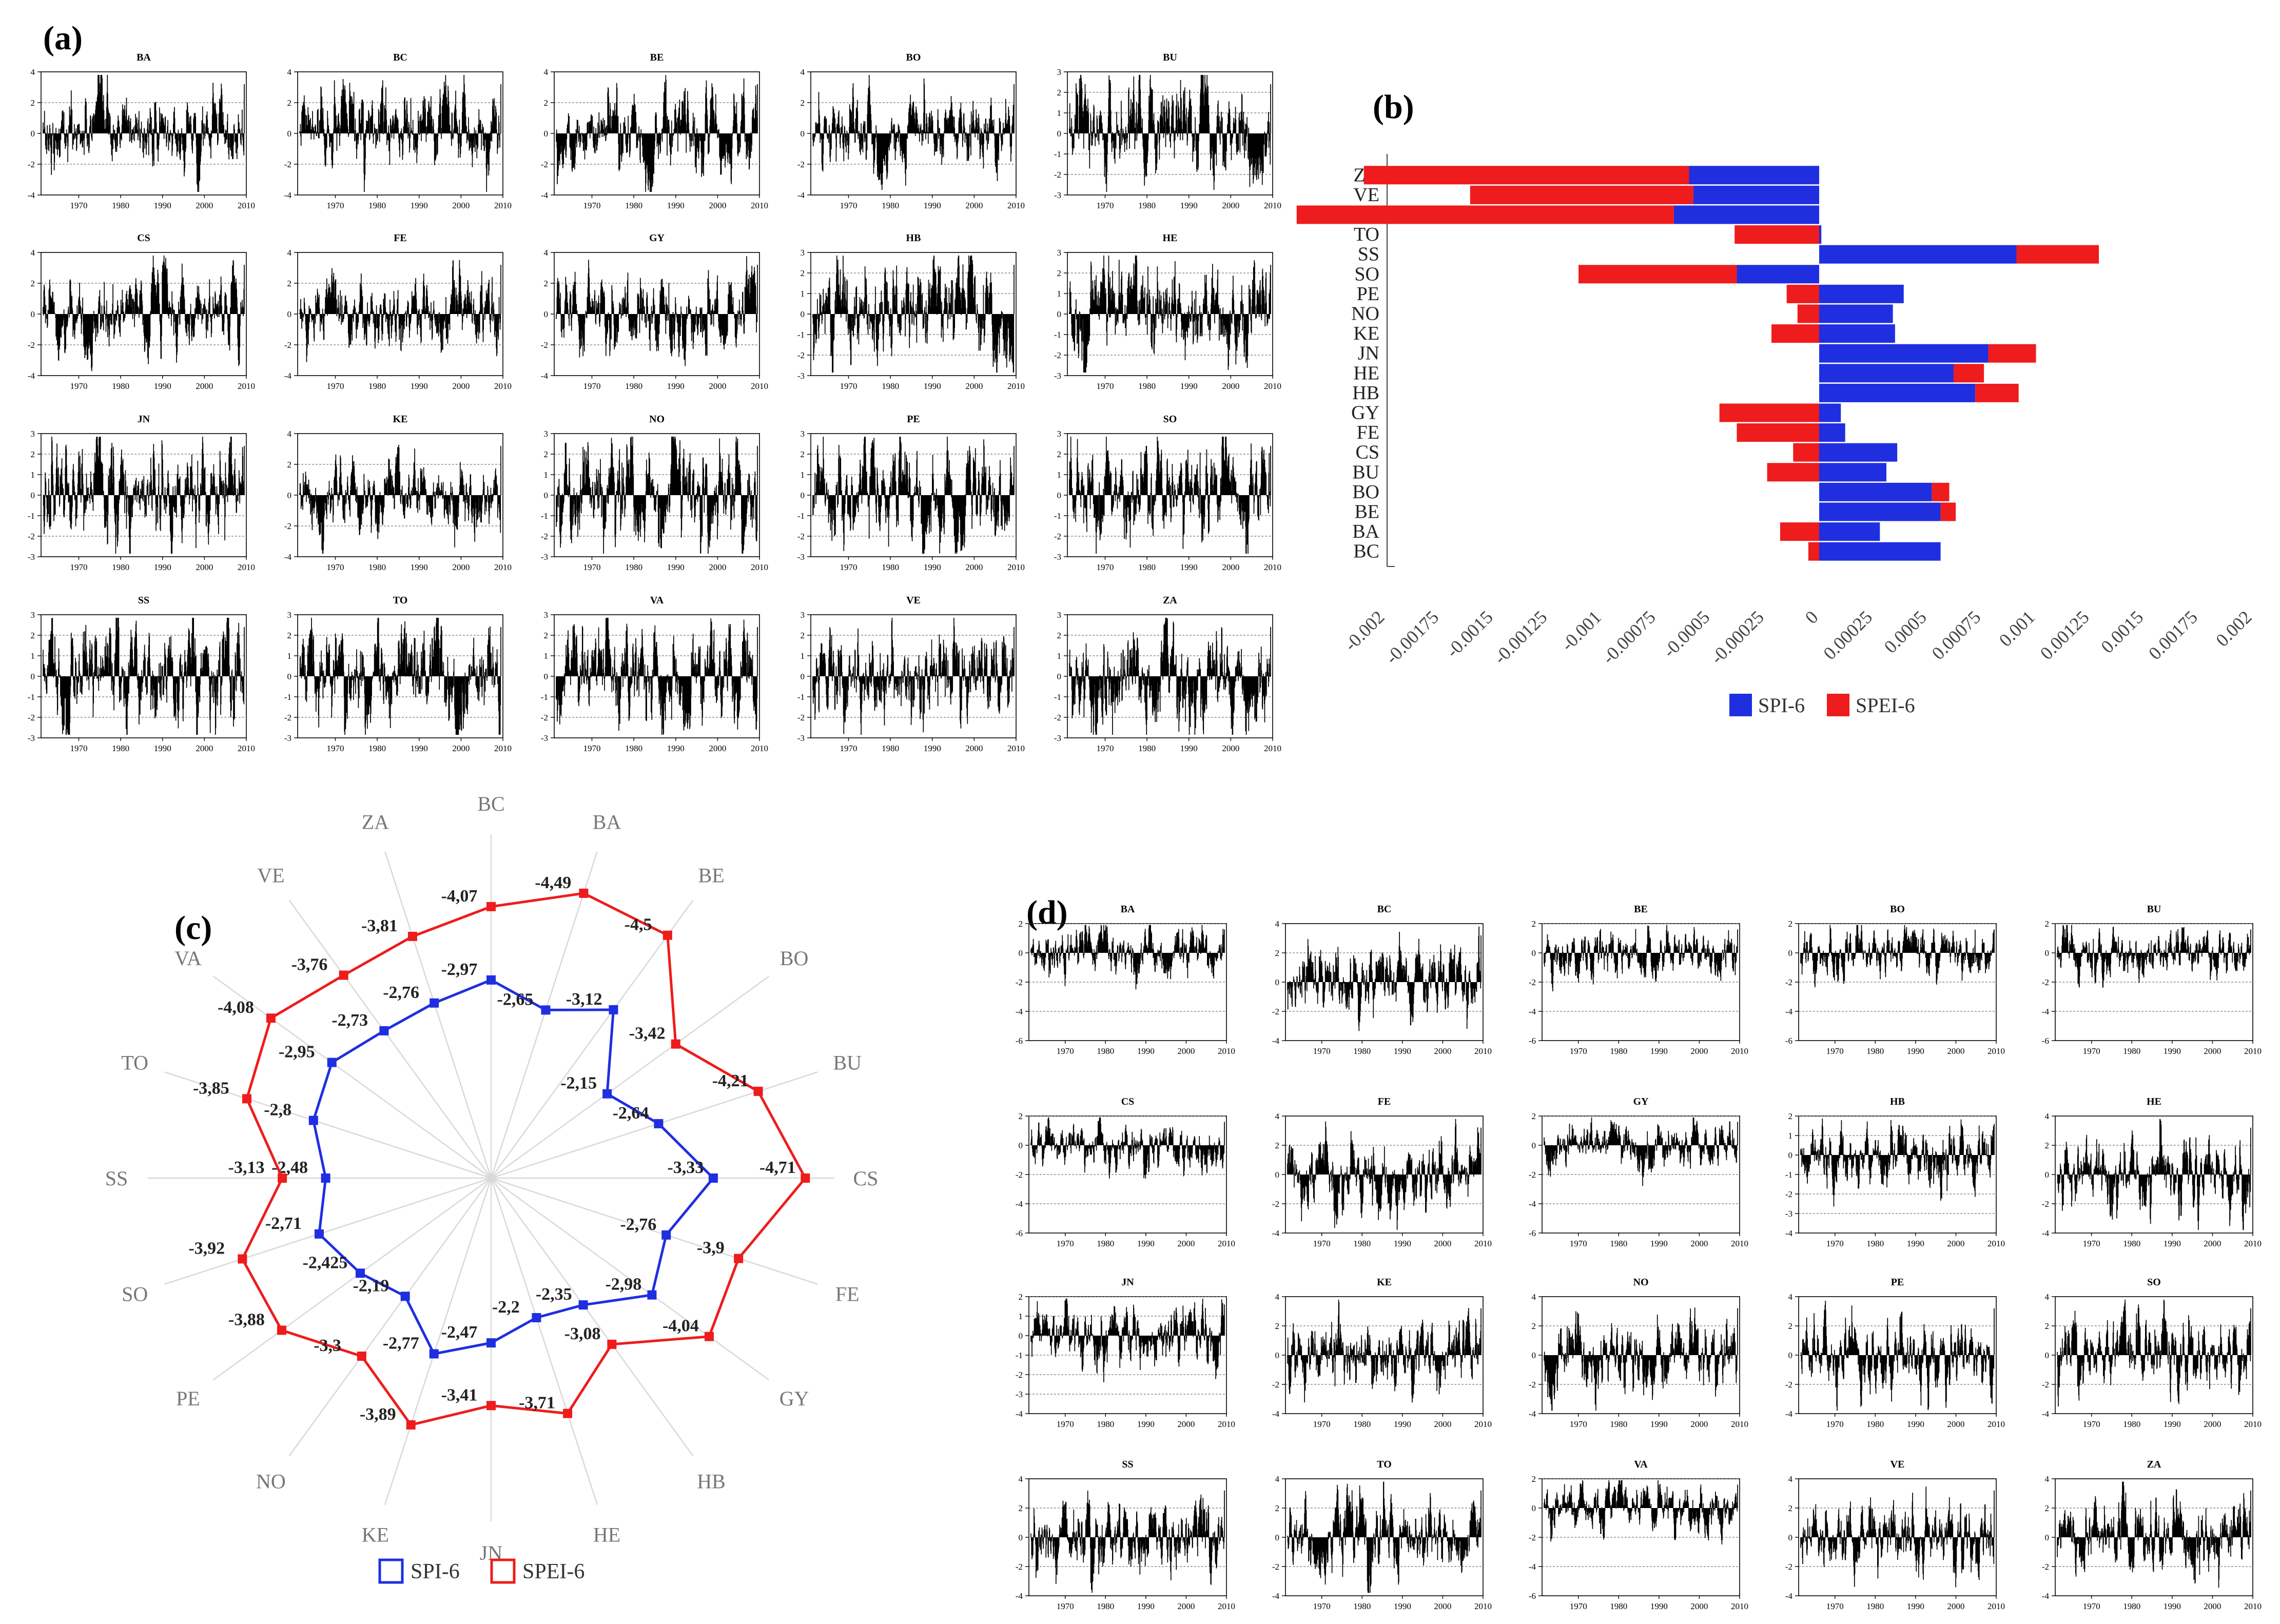 This screenshot has height=1624, width=2280. What do you see at coordinates (141, 311) in the screenshot?
I see `a-subplot-cs: CS -4 -2 0 2 4 1970 1980 1990 2000 2010` at bounding box center [141, 311].